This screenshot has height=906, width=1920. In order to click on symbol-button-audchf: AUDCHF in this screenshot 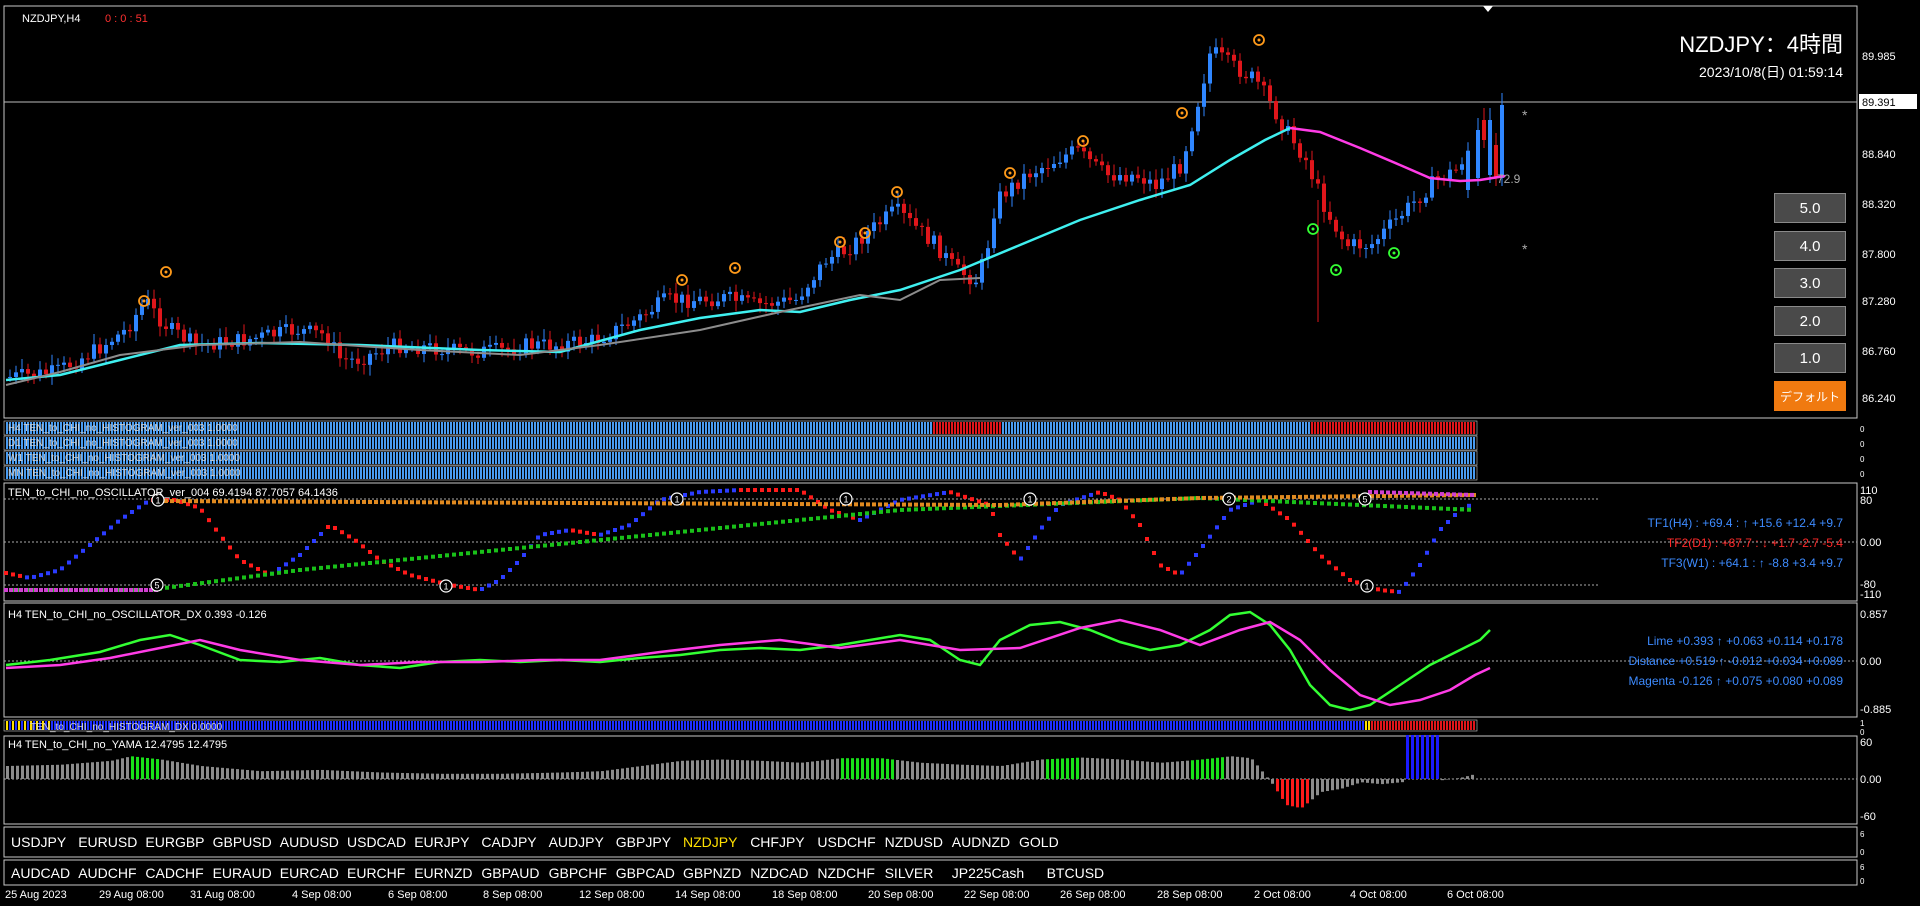, I will do `click(107, 873)`.